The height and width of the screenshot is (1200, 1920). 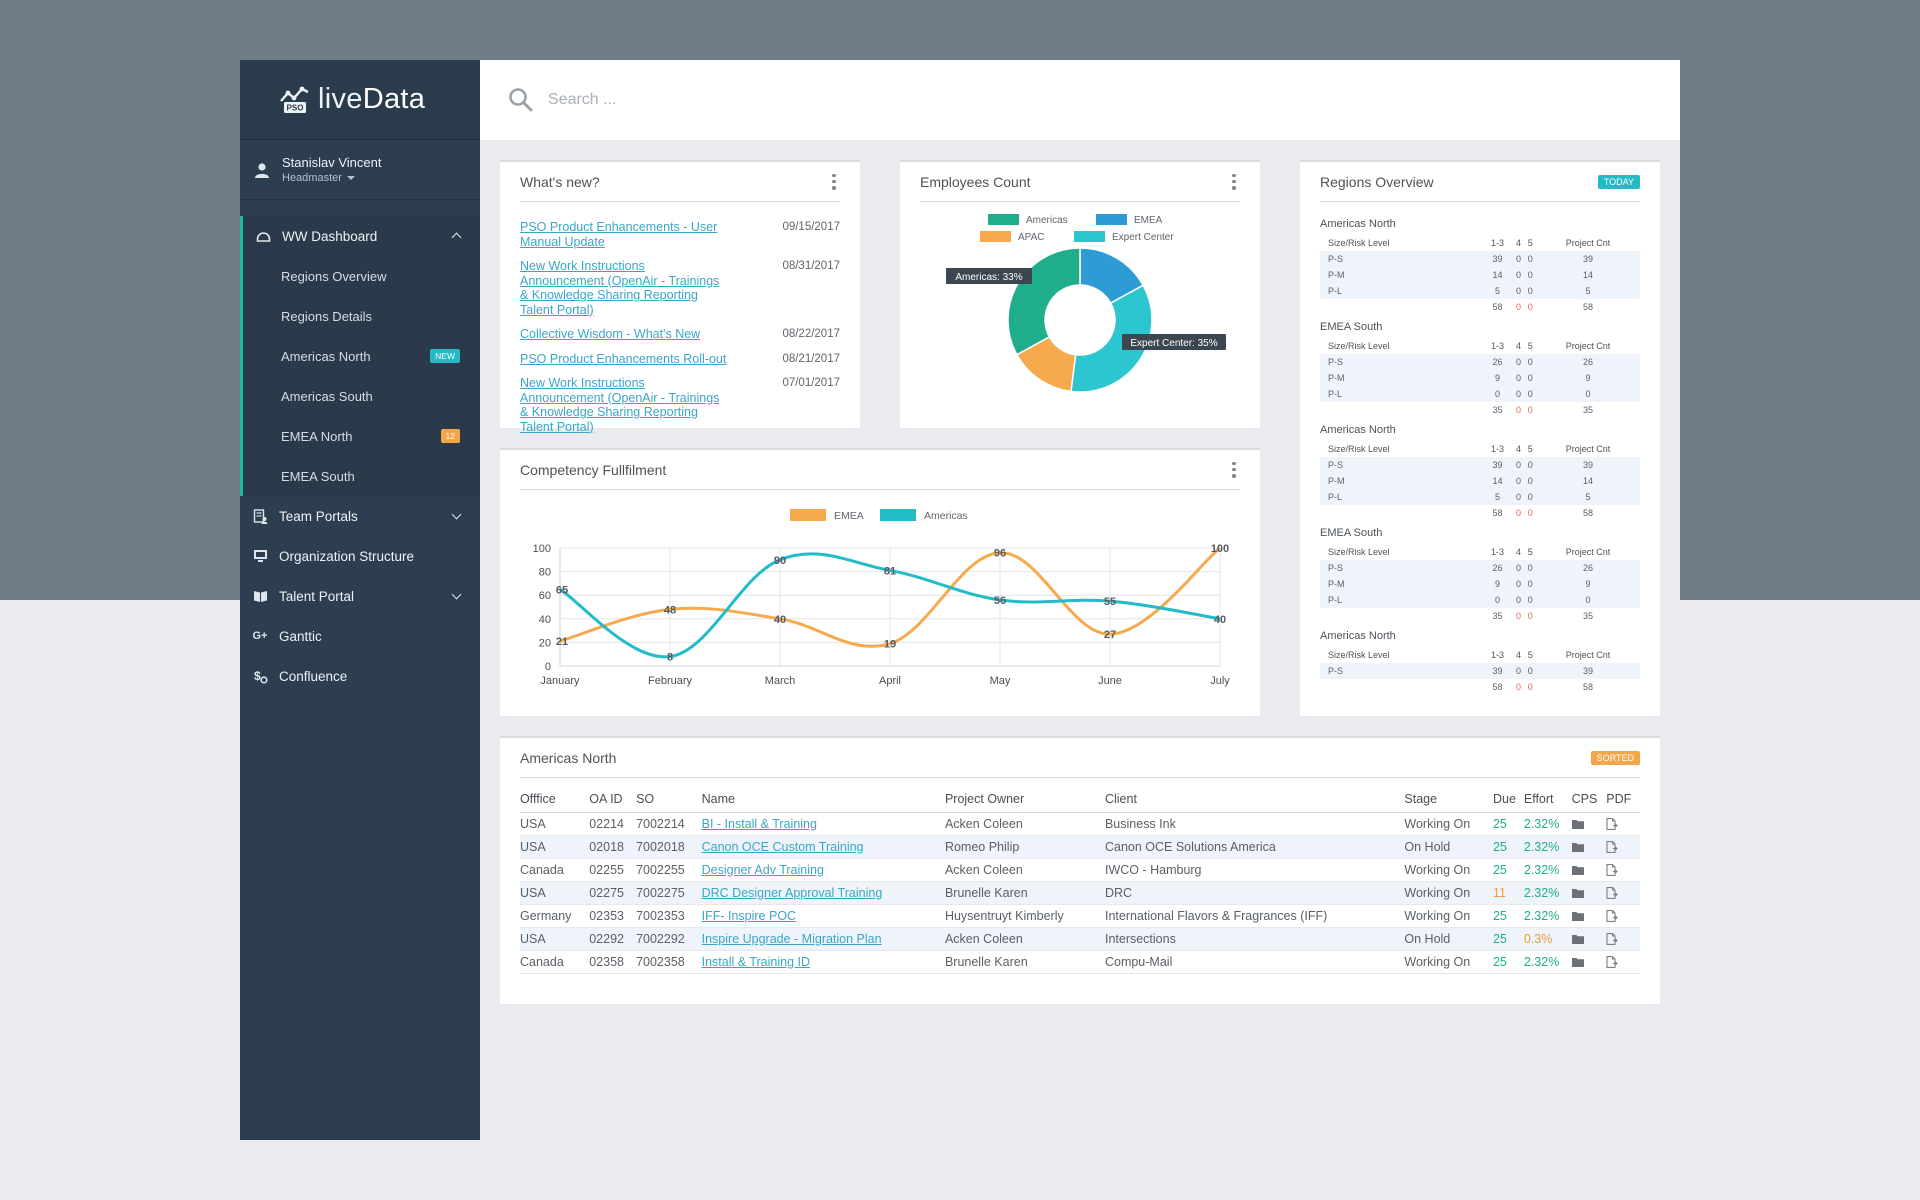 What do you see at coordinates (1615, 757) in the screenshot?
I see `sorted-tag: SORTED` at bounding box center [1615, 757].